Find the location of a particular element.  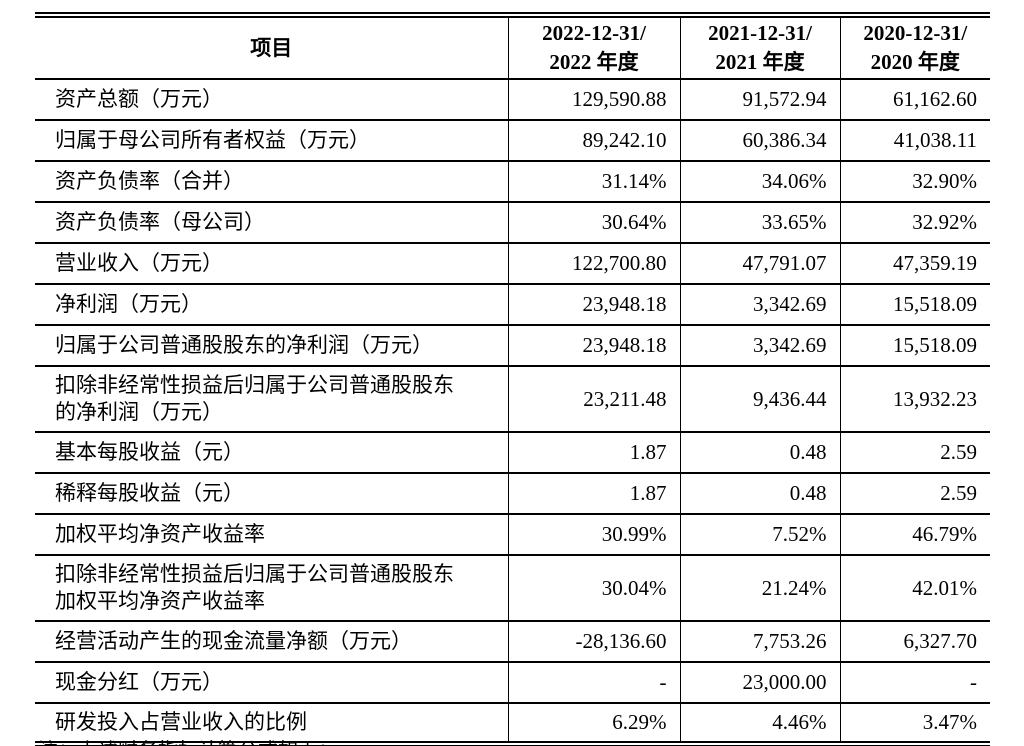

value-cell-2020: 3.47% is located at coordinates (914, 723).